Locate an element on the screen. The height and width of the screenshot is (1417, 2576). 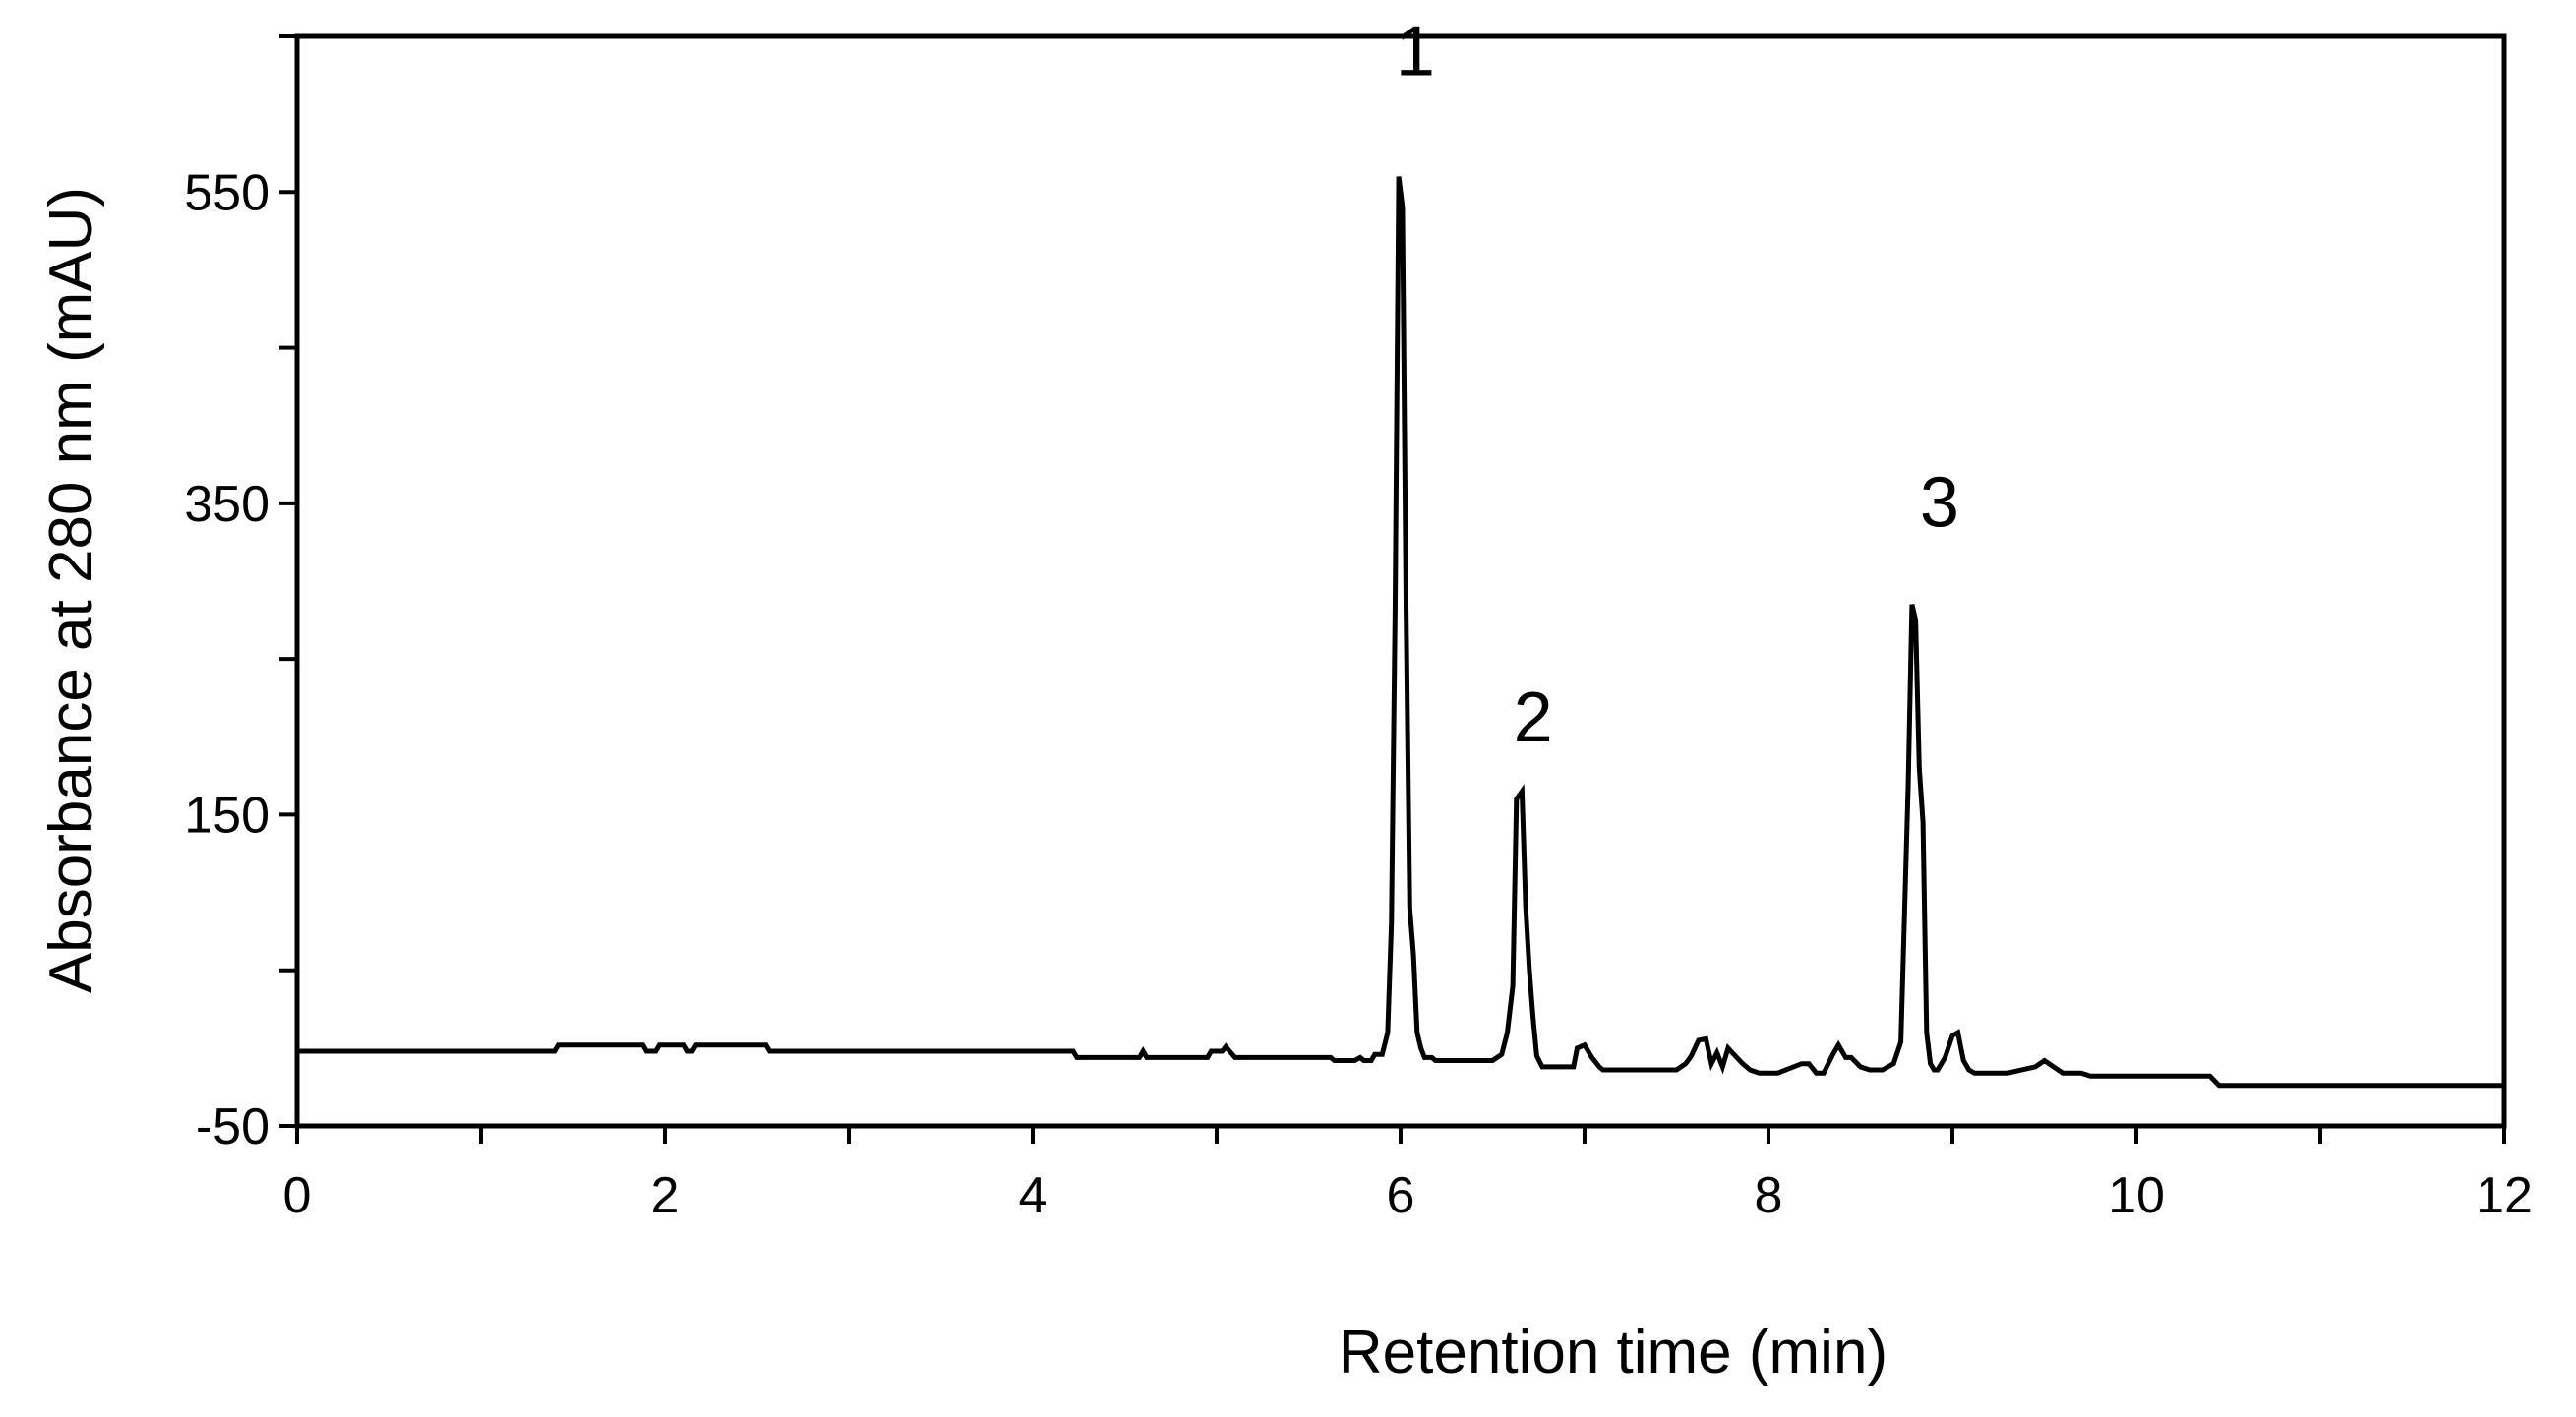
peak-label-1: 1 is located at coordinates (1415, 52).